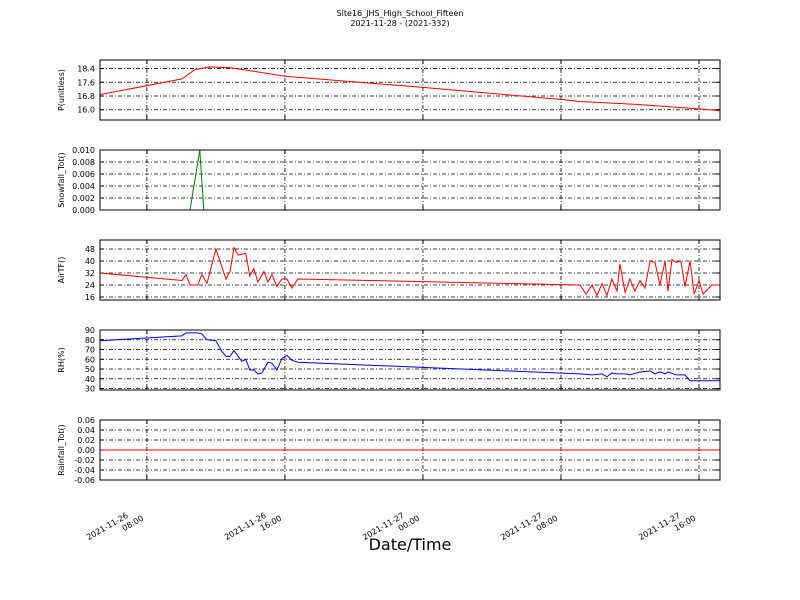 This screenshot has width=800, height=600. I want to click on y-tick-label: 17.6, so click(86, 82).